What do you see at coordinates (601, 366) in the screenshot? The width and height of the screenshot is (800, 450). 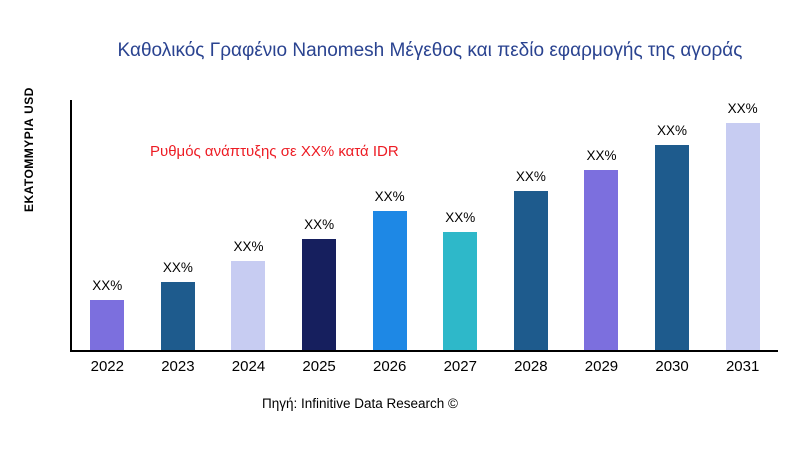 I see `x-axis-tick-label: 2029` at bounding box center [601, 366].